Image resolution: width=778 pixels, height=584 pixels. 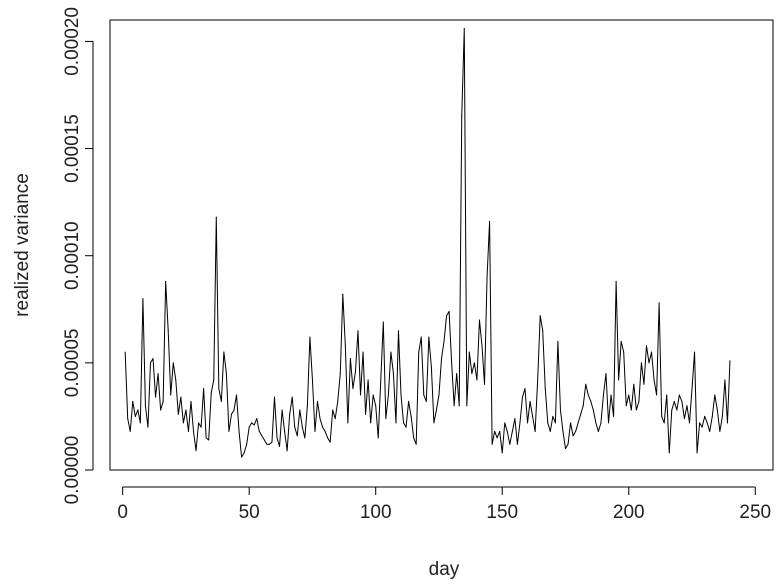 I want to click on y-tick-label: 0.00010, so click(x=72, y=255).